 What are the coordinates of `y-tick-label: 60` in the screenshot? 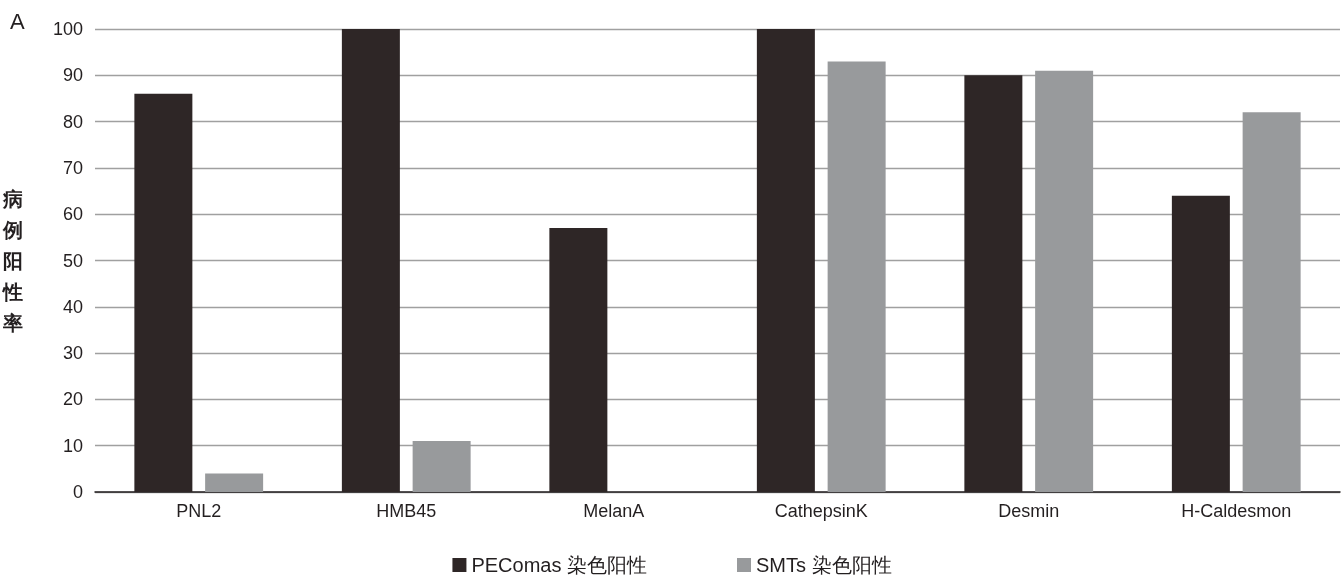 It's located at (72, 214).